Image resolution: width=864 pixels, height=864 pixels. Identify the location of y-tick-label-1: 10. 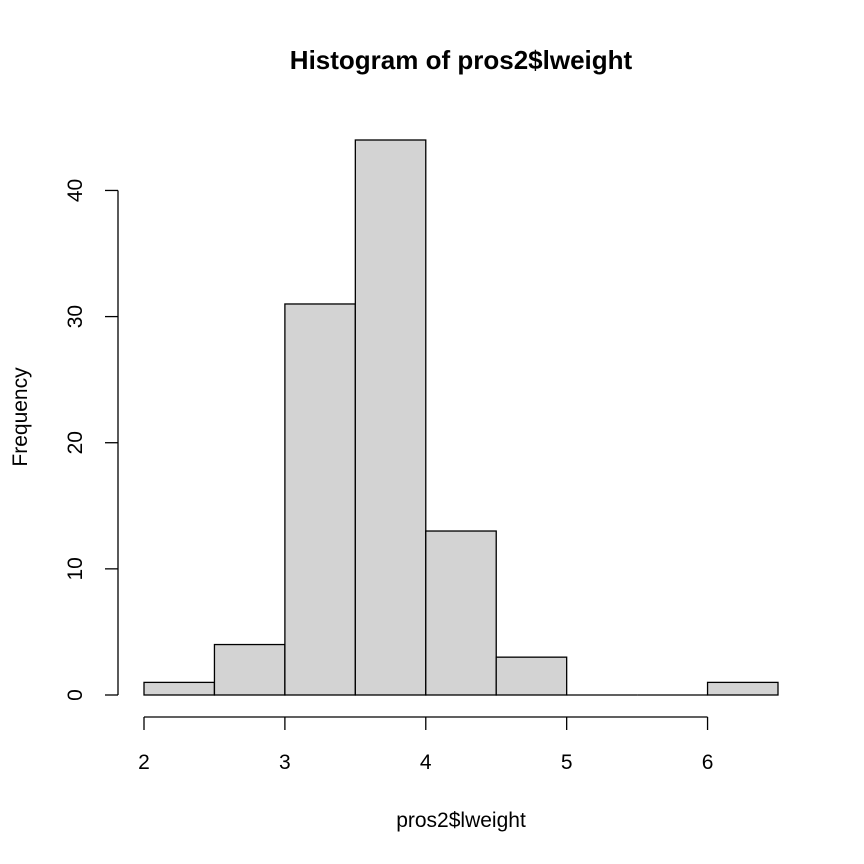
(75, 568).